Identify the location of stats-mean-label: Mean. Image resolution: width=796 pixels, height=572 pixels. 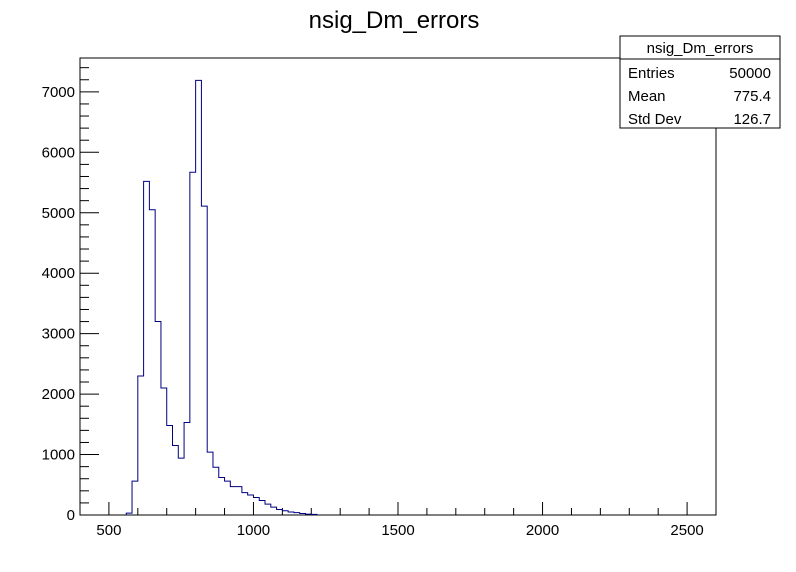
(647, 96).